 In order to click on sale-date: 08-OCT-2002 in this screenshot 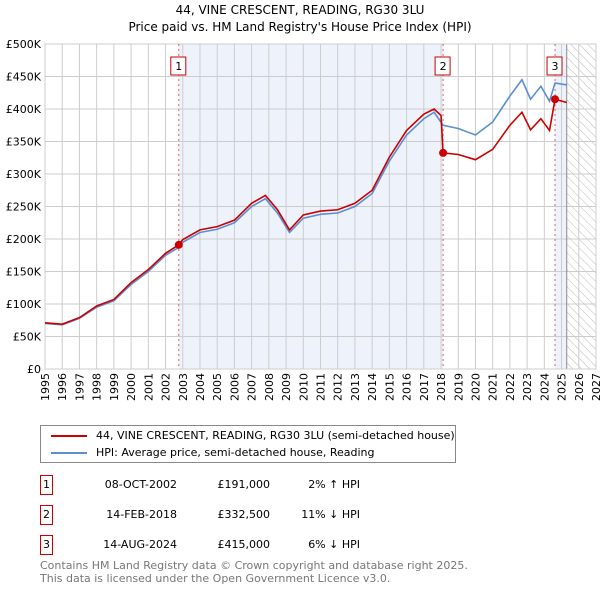, I will do `click(140, 484)`.